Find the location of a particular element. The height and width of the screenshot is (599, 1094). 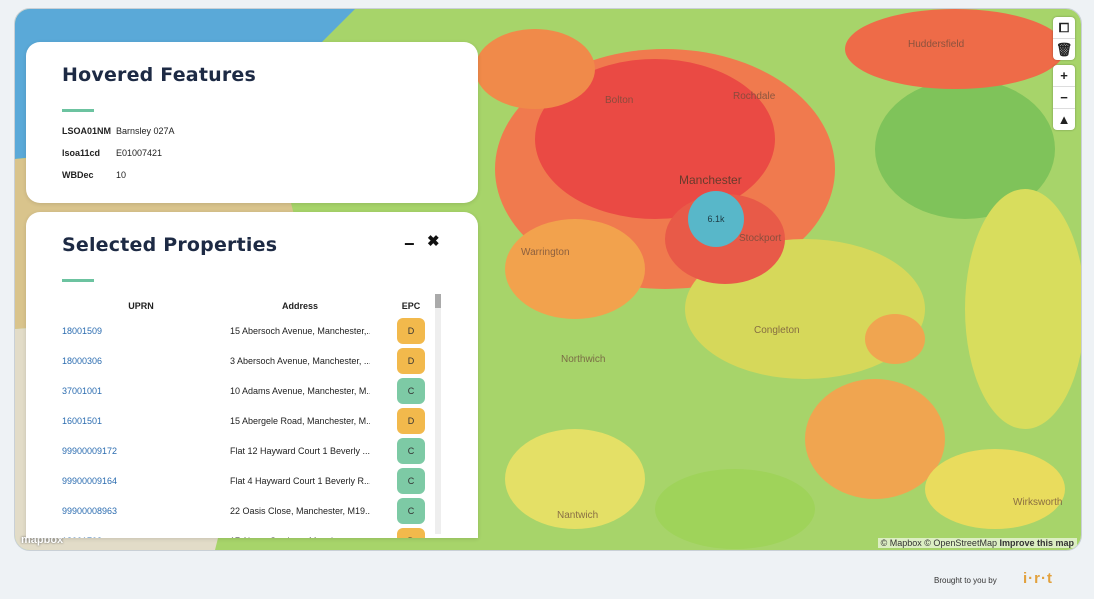

uprn-link: 18001509 is located at coordinates (82, 331).